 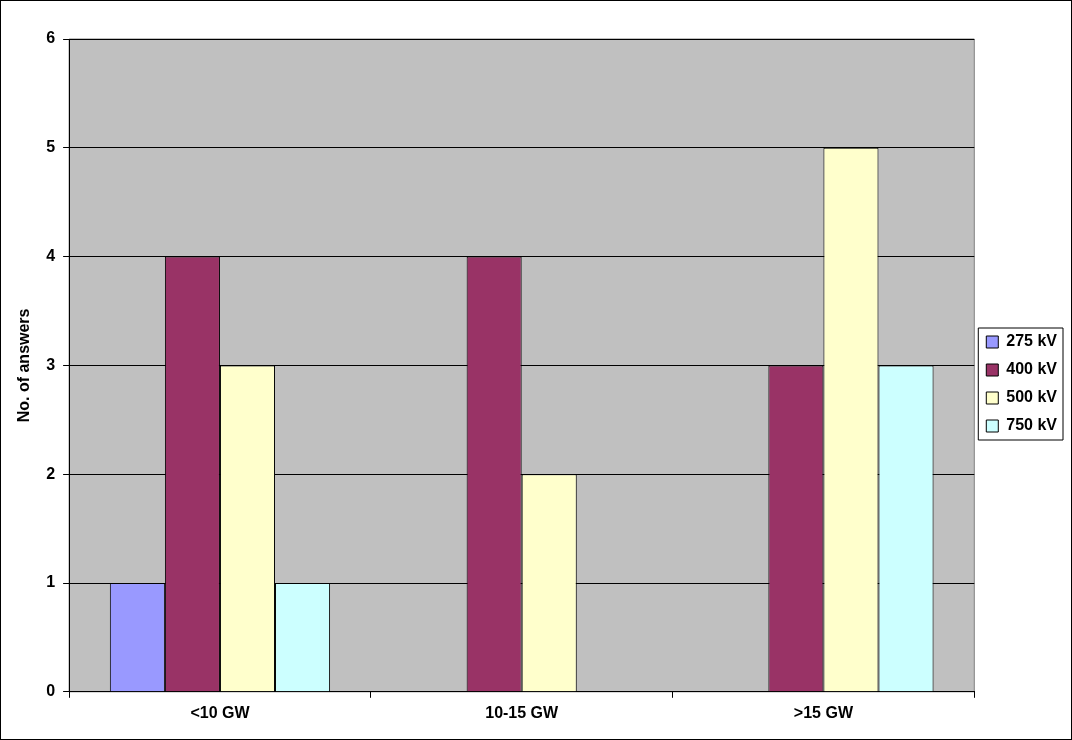 What do you see at coordinates (51, 147) in the screenshot?
I see `y-tick-label: 5` at bounding box center [51, 147].